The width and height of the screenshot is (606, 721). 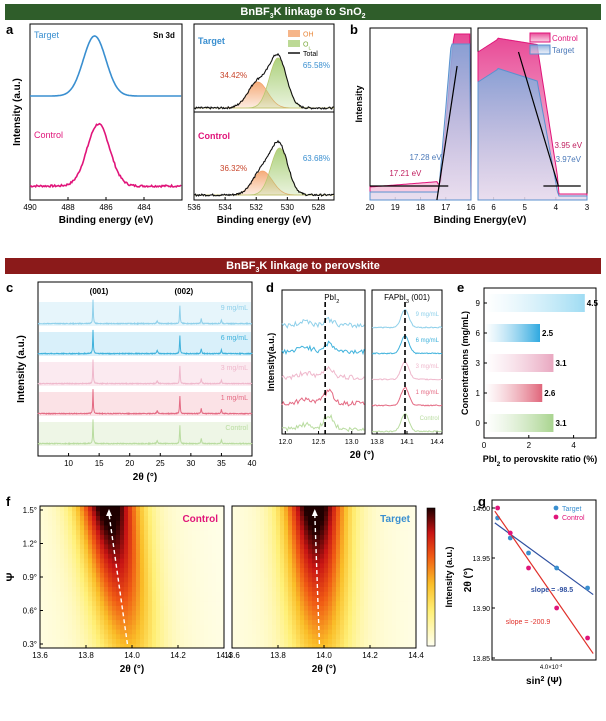 What do you see at coordinates (426, 157) in the screenshot?
I see `target-cutoff-value: 17.28 eV` at bounding box center [426, 157].